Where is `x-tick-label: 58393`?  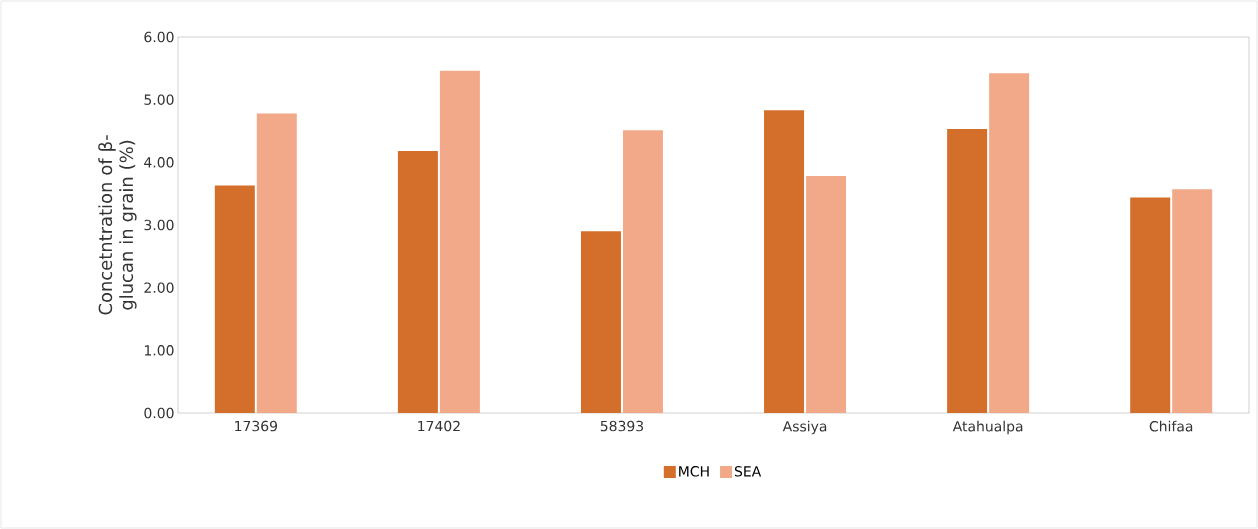
x-tick-label: 58393 is located at coordinates (622, 426).